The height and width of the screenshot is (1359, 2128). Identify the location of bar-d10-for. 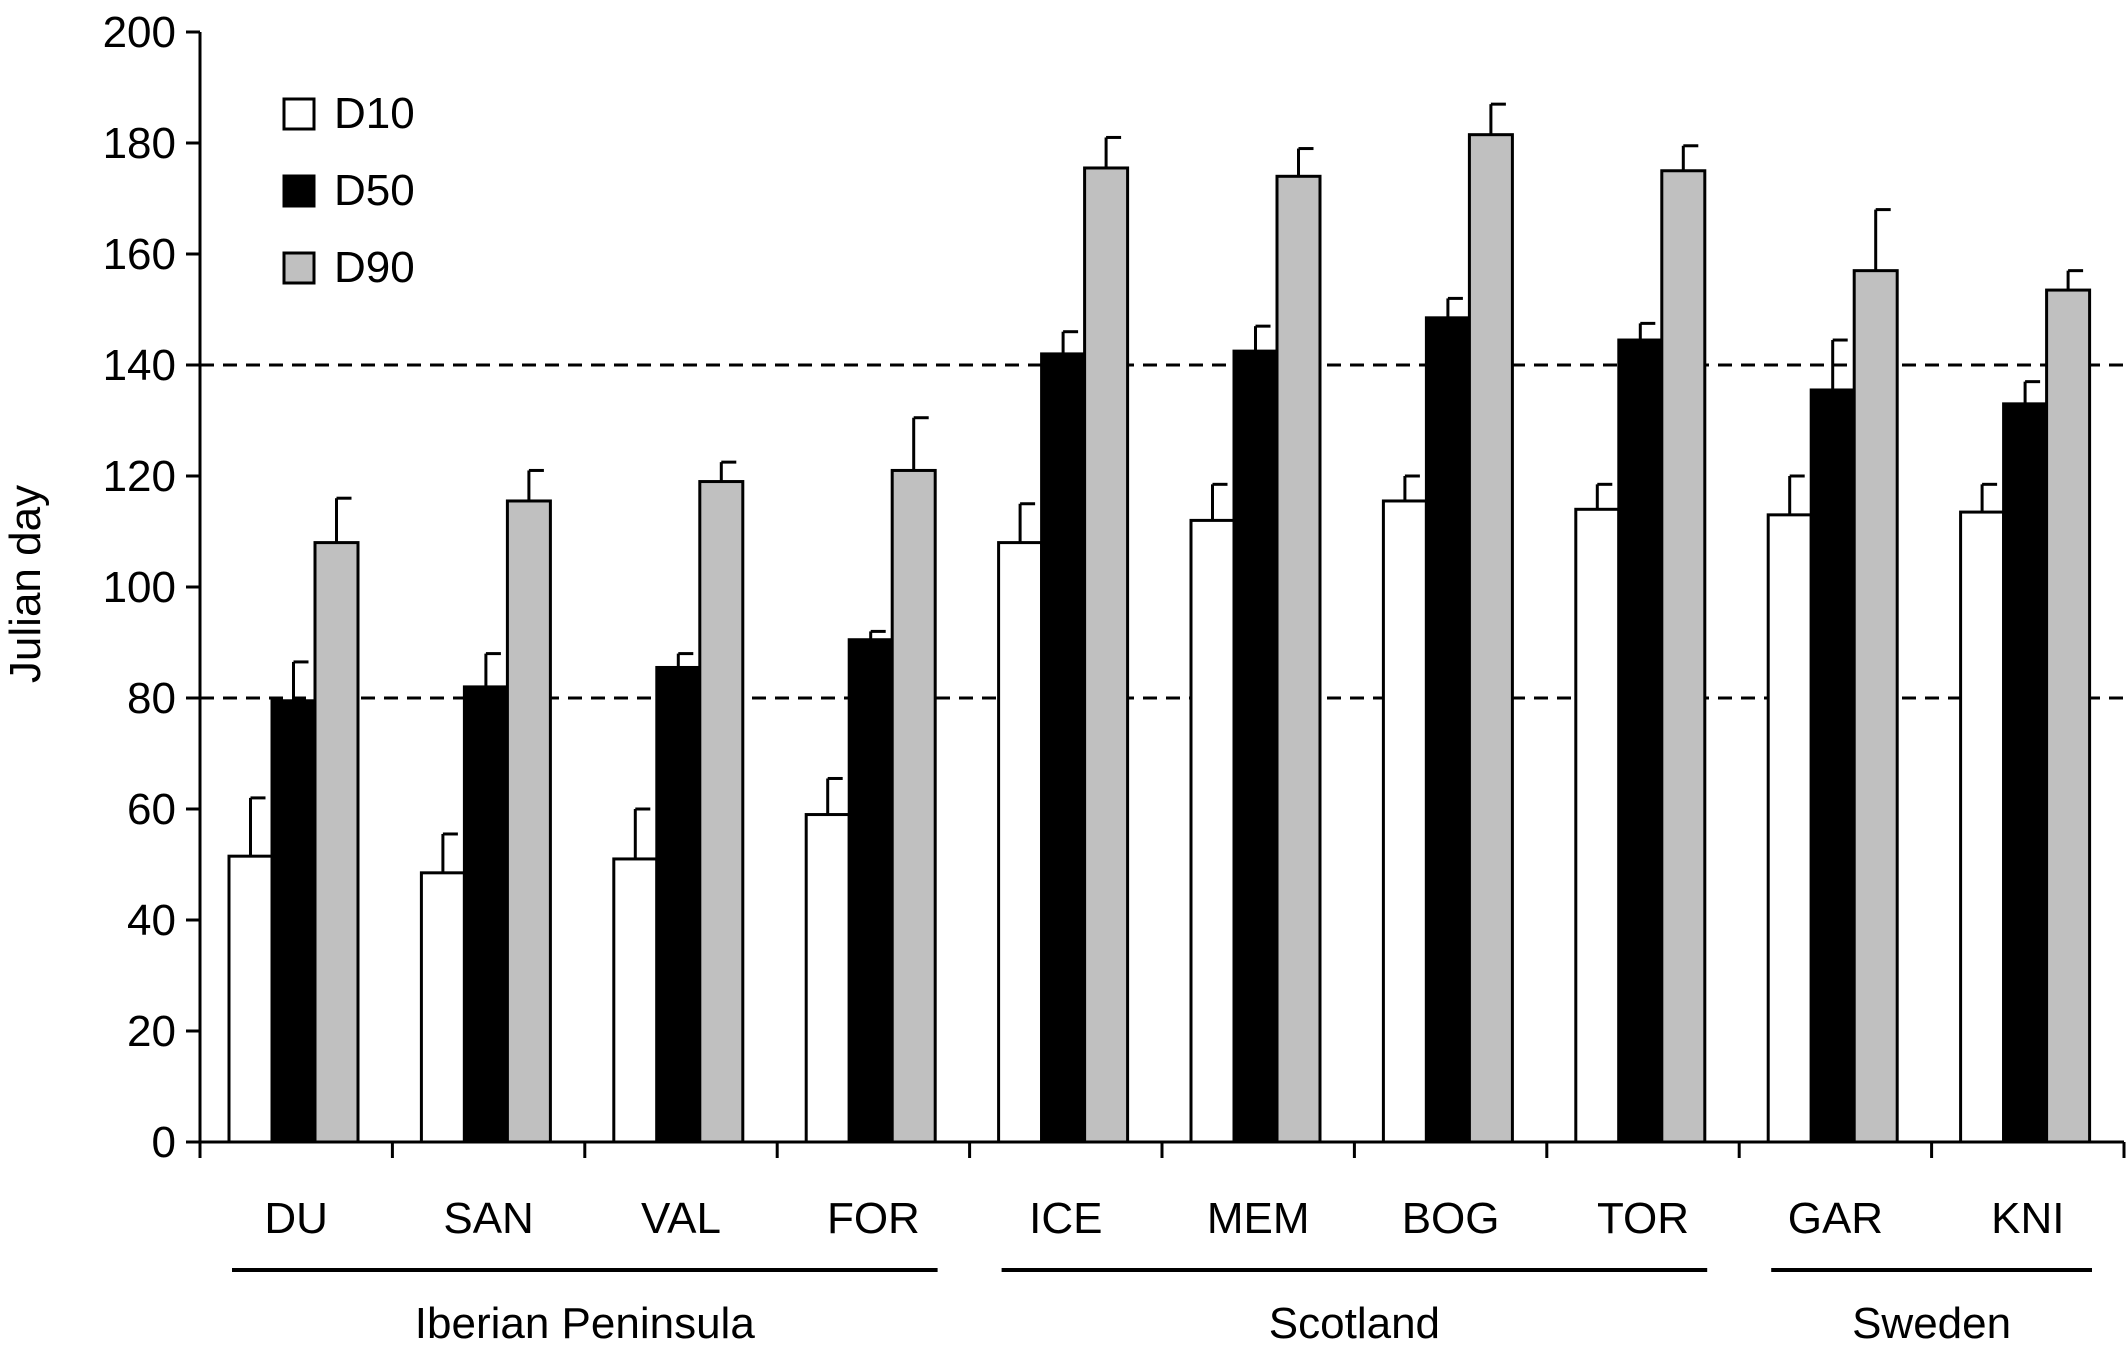
(827, 978).